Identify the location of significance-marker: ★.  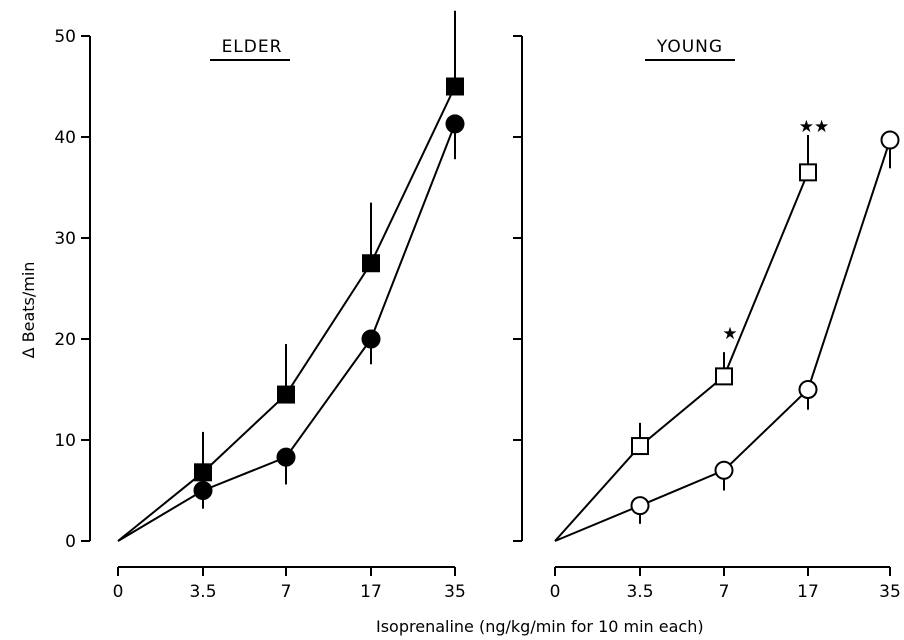
(729, 334).